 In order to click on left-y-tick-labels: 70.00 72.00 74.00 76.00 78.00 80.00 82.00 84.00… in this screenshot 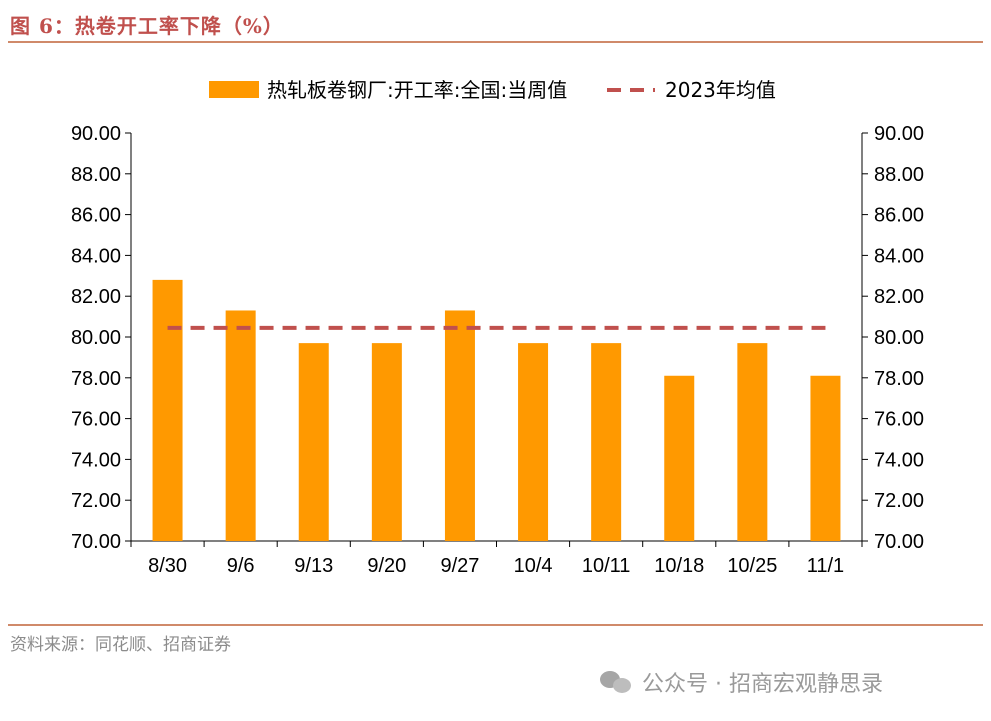, I will do `click(96, 338)`.